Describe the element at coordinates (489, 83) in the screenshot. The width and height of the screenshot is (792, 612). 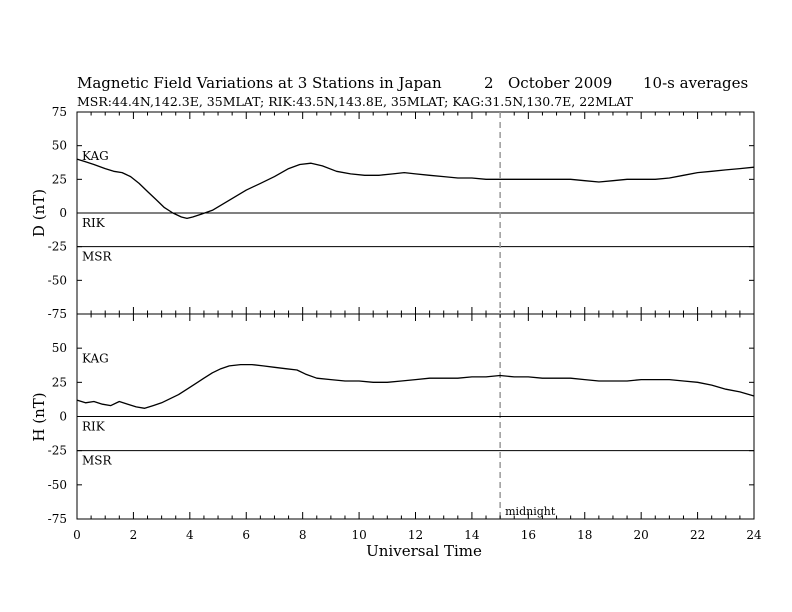
I see `chart-day: 2` at that location.